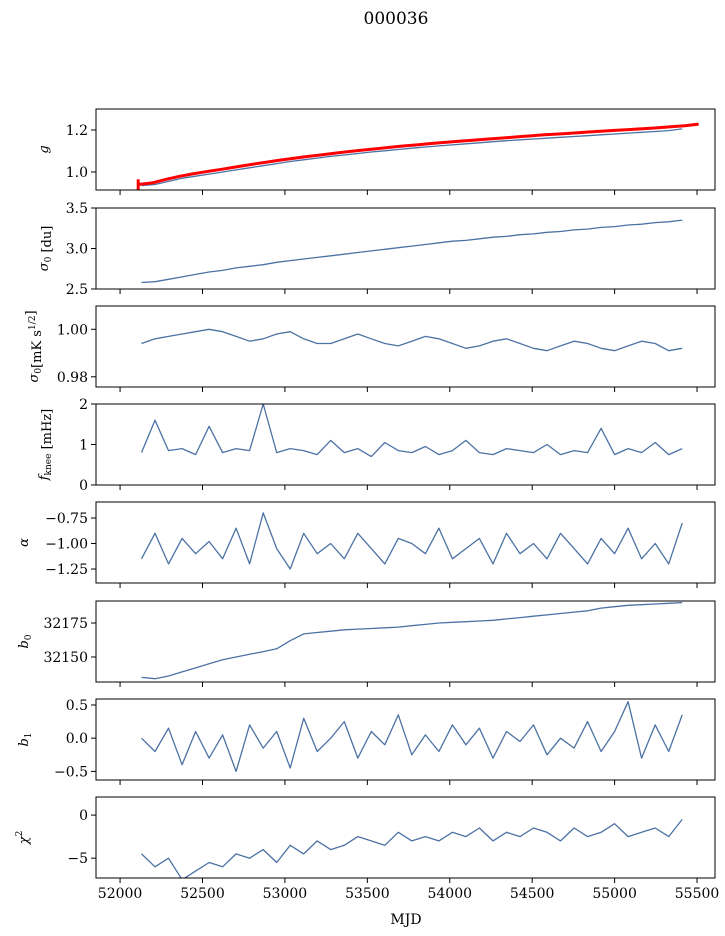 The height and width of the screenshot is (936, 725). I want to click on y-tick-label: 1.2, so click(77, 131).